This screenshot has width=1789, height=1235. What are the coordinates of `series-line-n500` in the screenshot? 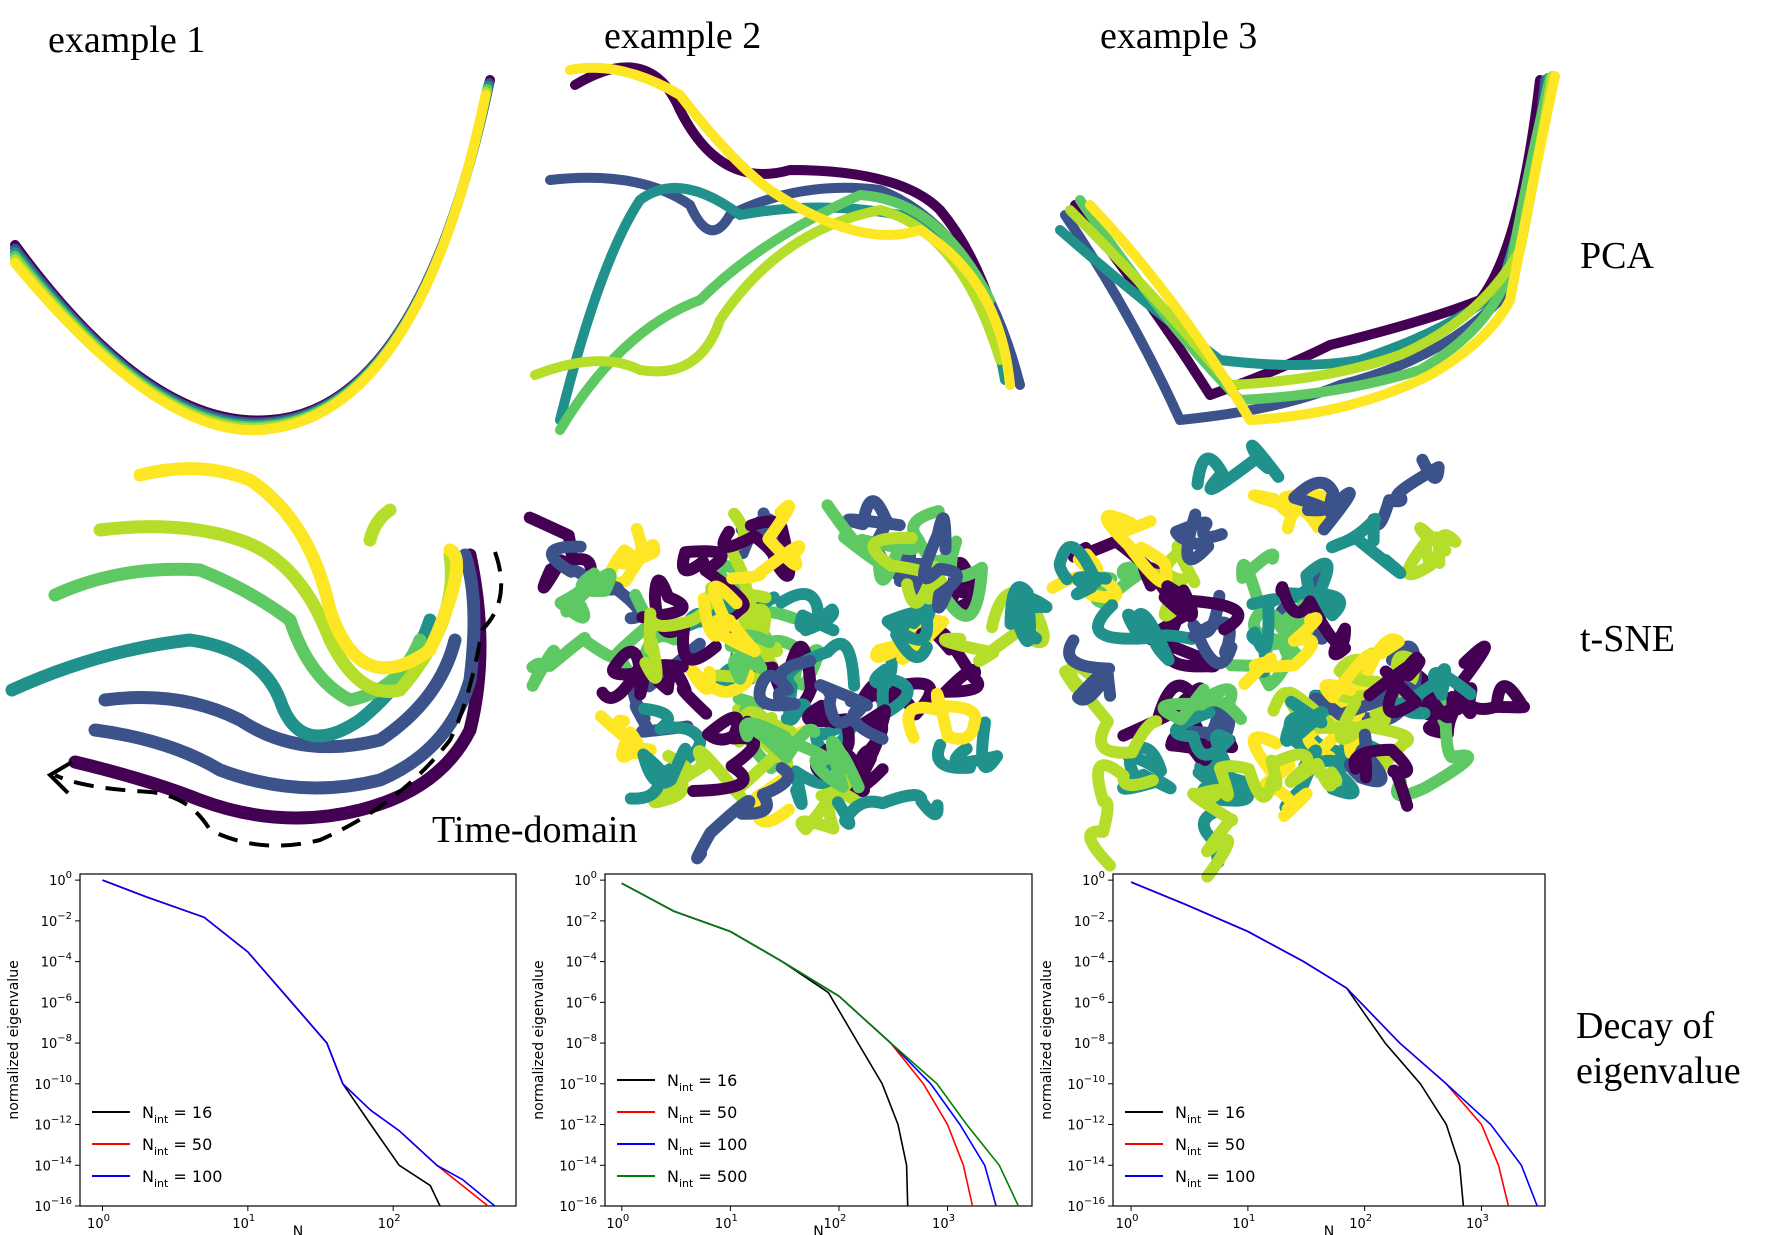 It's located at (820, 1044).